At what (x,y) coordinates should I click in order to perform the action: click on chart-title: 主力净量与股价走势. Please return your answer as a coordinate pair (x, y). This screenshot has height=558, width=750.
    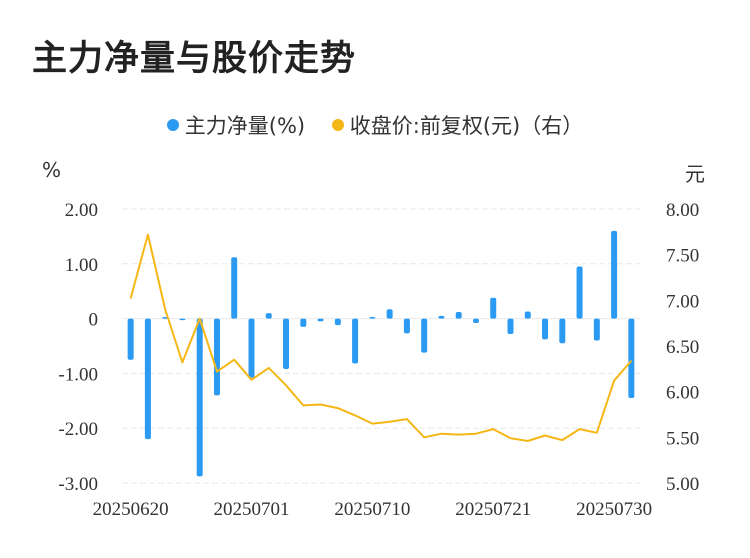
    Looking at the image, I should click on (194, 59).